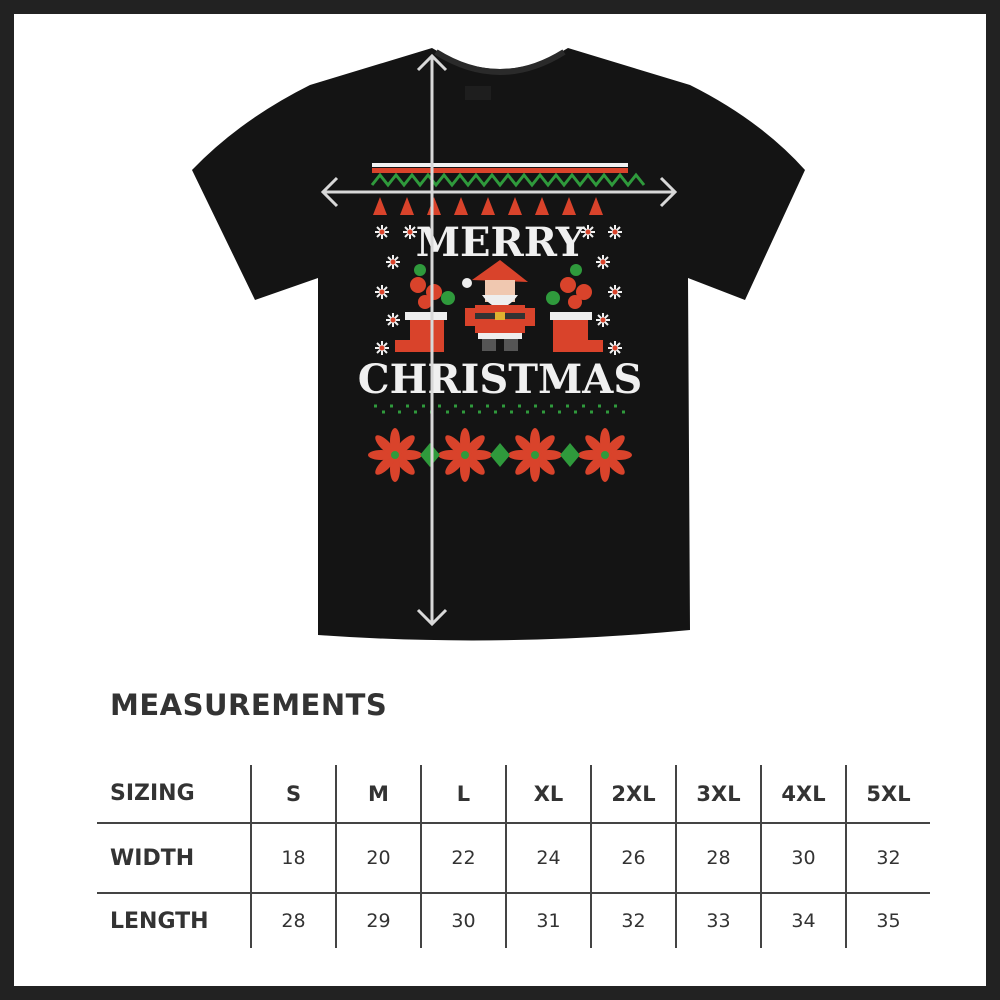  Describe the element at coordinates (802, 921) in the screenshot. I see `table-cell: 34` at that location.